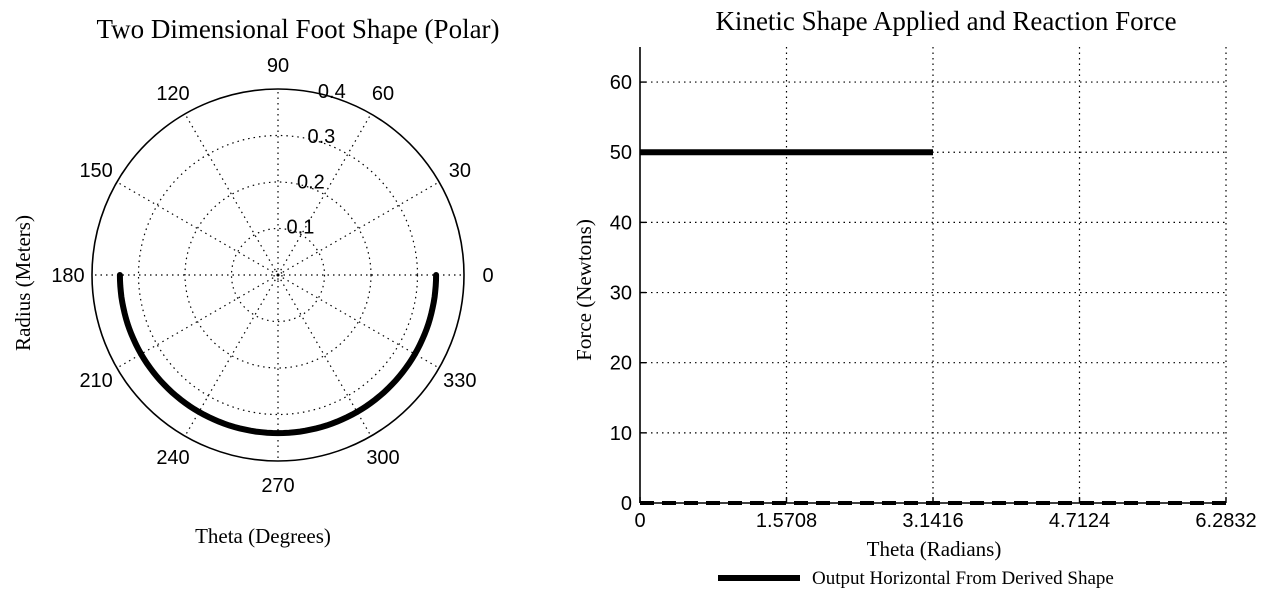 Image resolution: width=1273 pixels, height=592 pixels. What do you see at coordinates (786, 521) in the screenshot?
I see `x-tick-label: 1.5708` at bounding box center [786, 521].